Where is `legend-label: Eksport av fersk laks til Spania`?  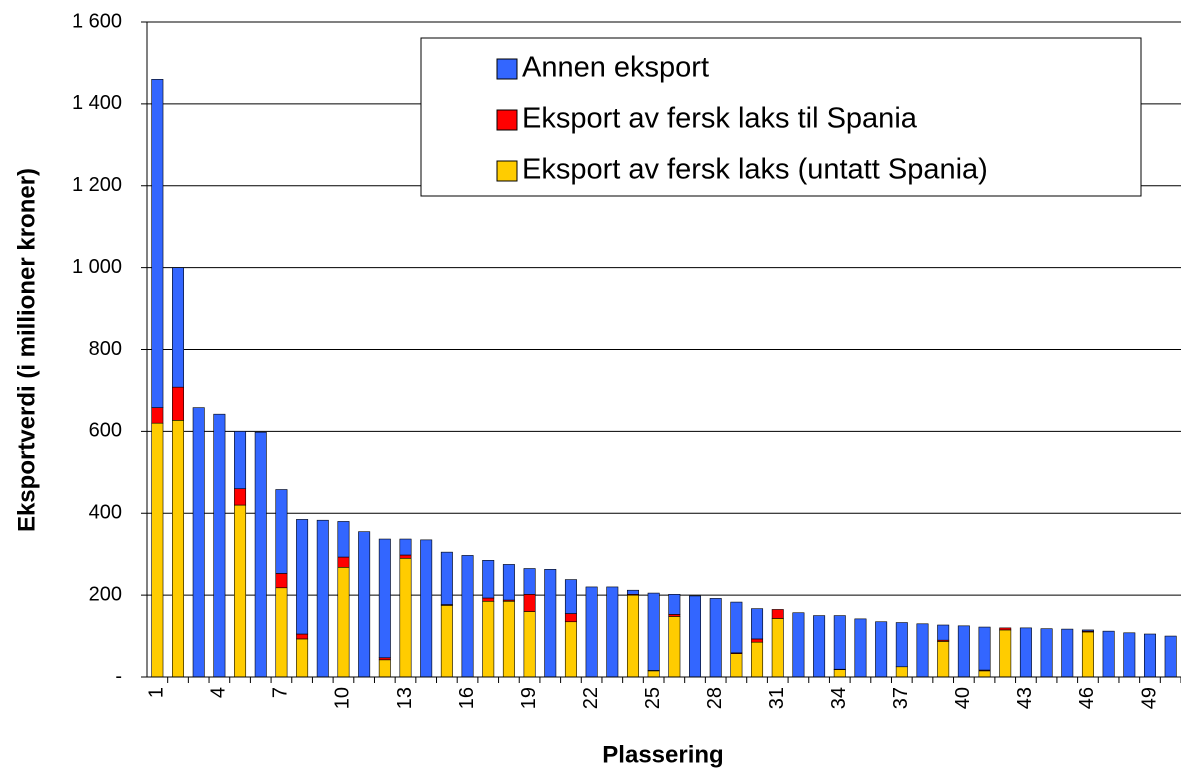 legend-label: Eksport av fersk laks til Spania is located at coordinates (720, 119).